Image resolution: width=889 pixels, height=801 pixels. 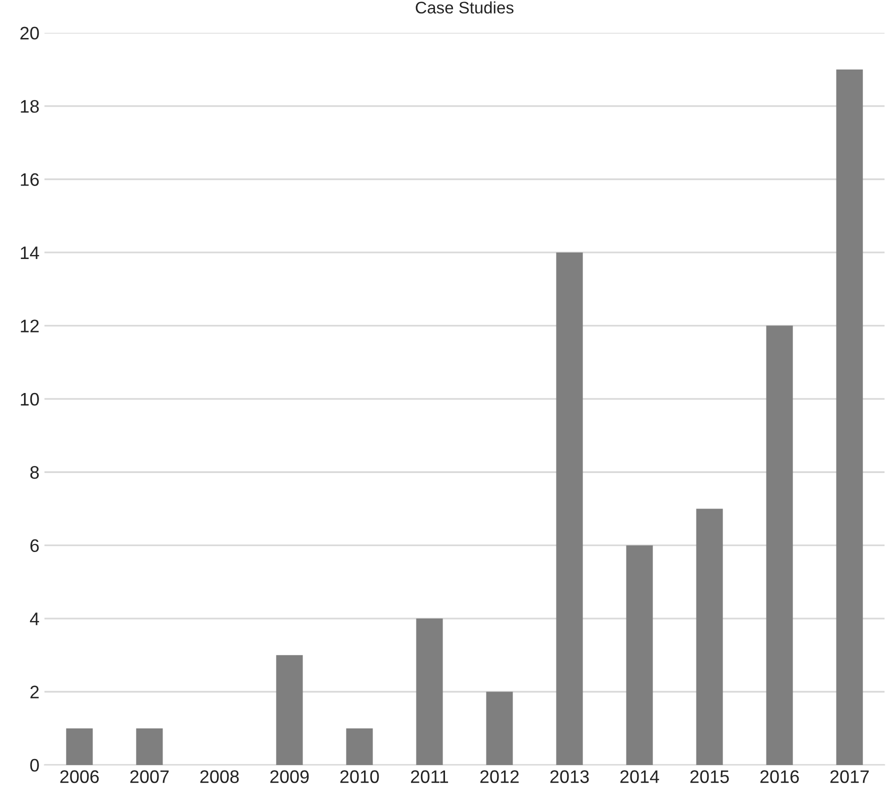 I want to click on y-tick-label: 8, so click(x=34, y=472).